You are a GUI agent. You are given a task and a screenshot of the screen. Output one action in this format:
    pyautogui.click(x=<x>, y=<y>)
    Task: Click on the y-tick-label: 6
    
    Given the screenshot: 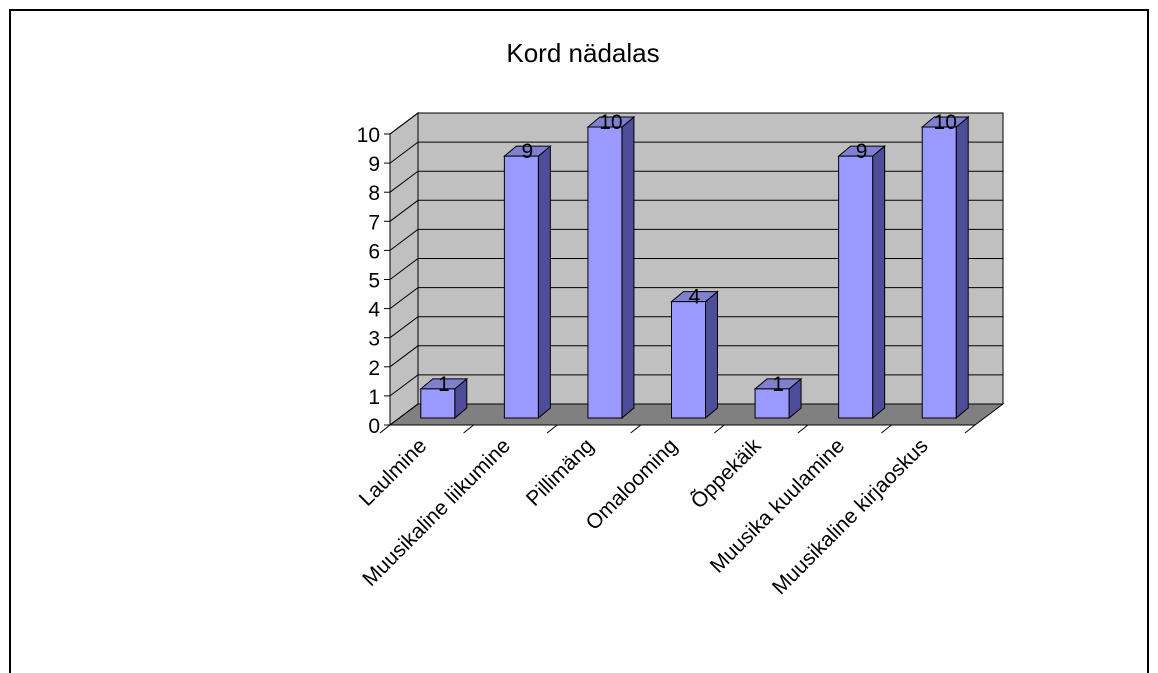 What is the action you would take?
    pyautogui.click(x=374, y=251)
    